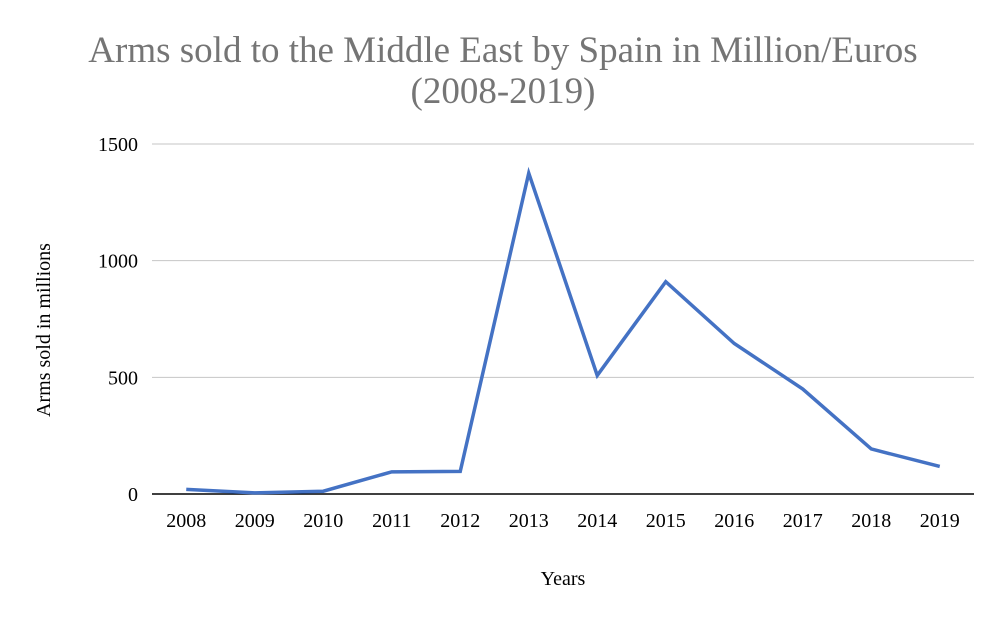  What do you see at coordinates (118, 145) in the screenshot?
I see `y-tick-label: 1500` at bounding box center [118, 145].